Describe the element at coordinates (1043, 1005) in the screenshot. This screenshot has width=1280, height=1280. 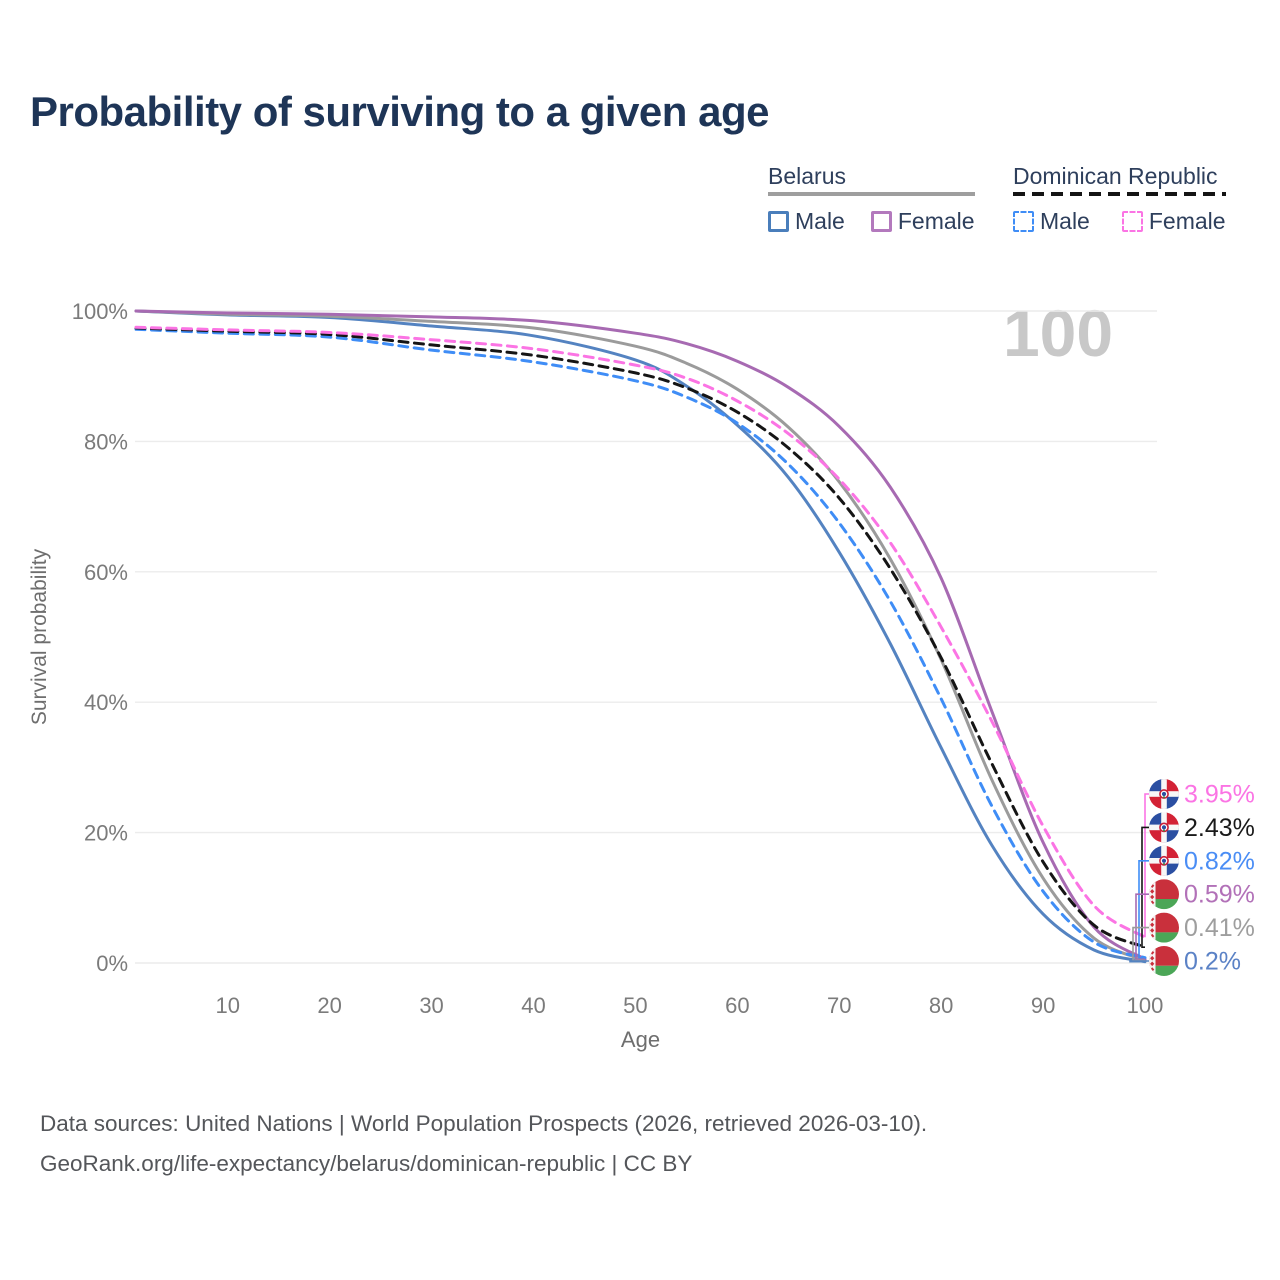
I see `x-tick-label: 90` at that location.